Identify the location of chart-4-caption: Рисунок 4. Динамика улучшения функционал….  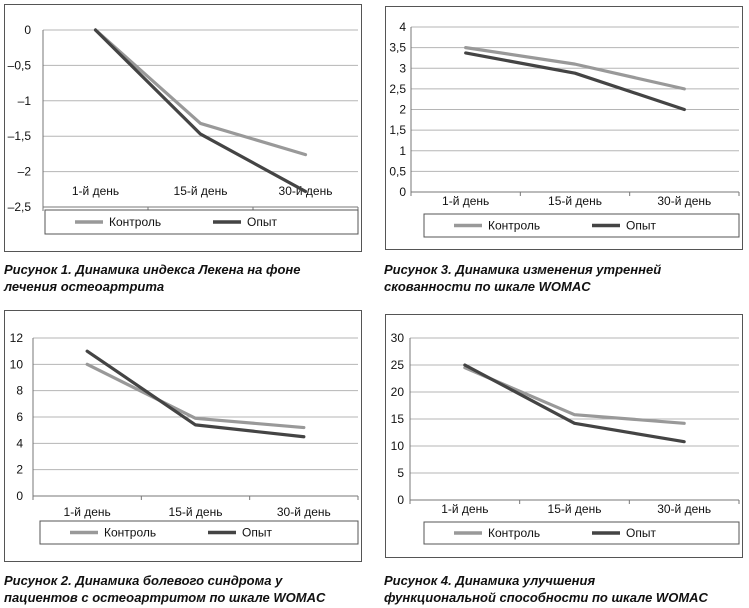
(566, 589).